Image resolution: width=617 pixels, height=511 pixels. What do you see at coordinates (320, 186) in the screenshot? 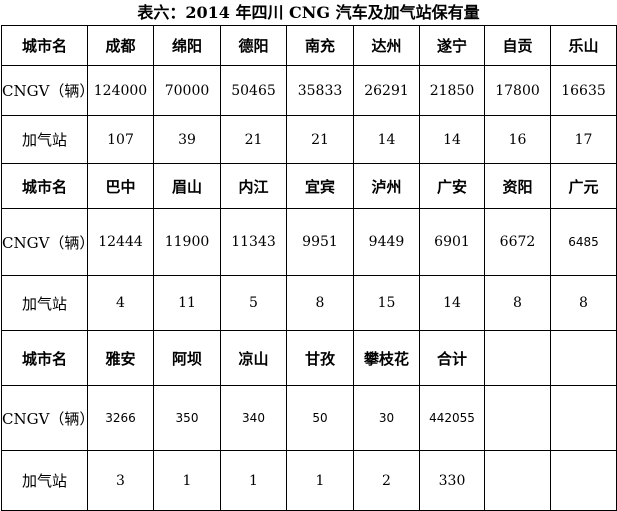
I see `city-name-cell: 宜宾` at bounding box center [320, 186].